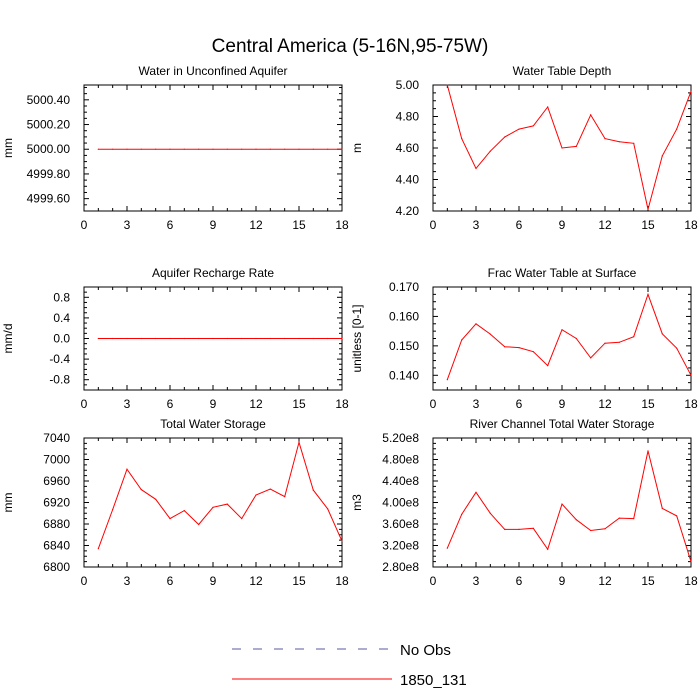 This screenshot has width=700, height=700. I want to click on x-tick-label: 6, so click(519, 404).